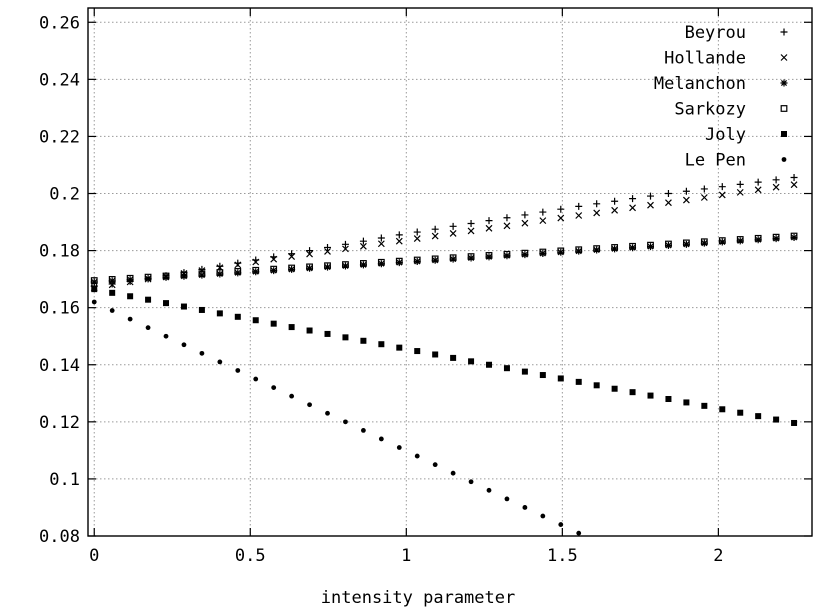 The width and height of the screenshot is (826, 610). Describe the element at coordinates (700, 84) in the screenshot. I see `legend-label: Melanchon` at that location.